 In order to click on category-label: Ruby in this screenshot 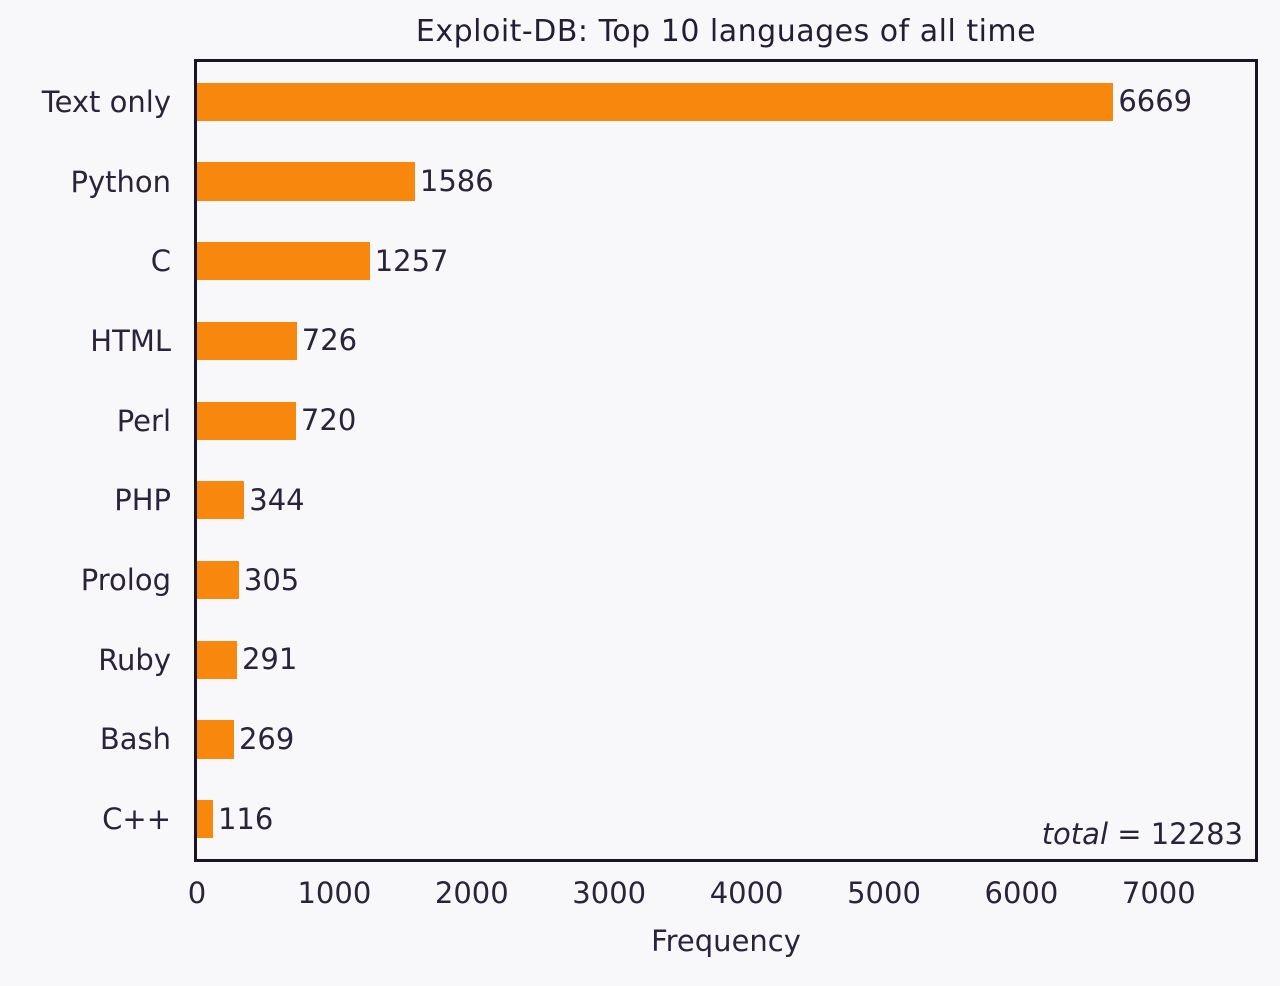, I will do `click(134, 659)`.